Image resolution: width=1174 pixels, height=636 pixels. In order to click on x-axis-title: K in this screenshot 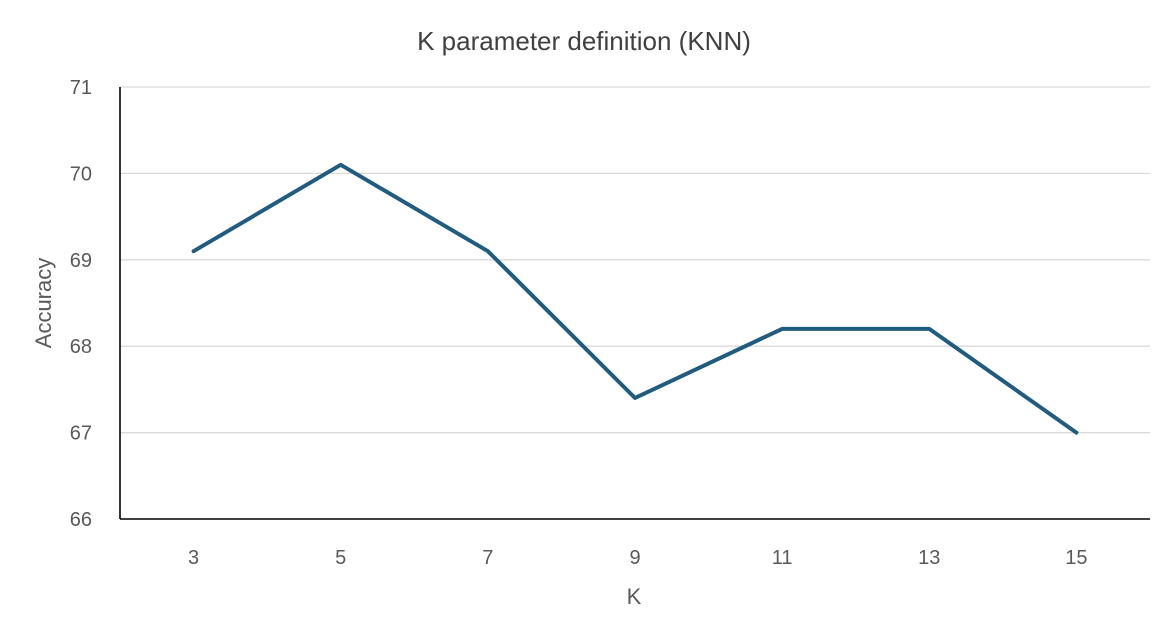, I will do `click(634, 596)`.